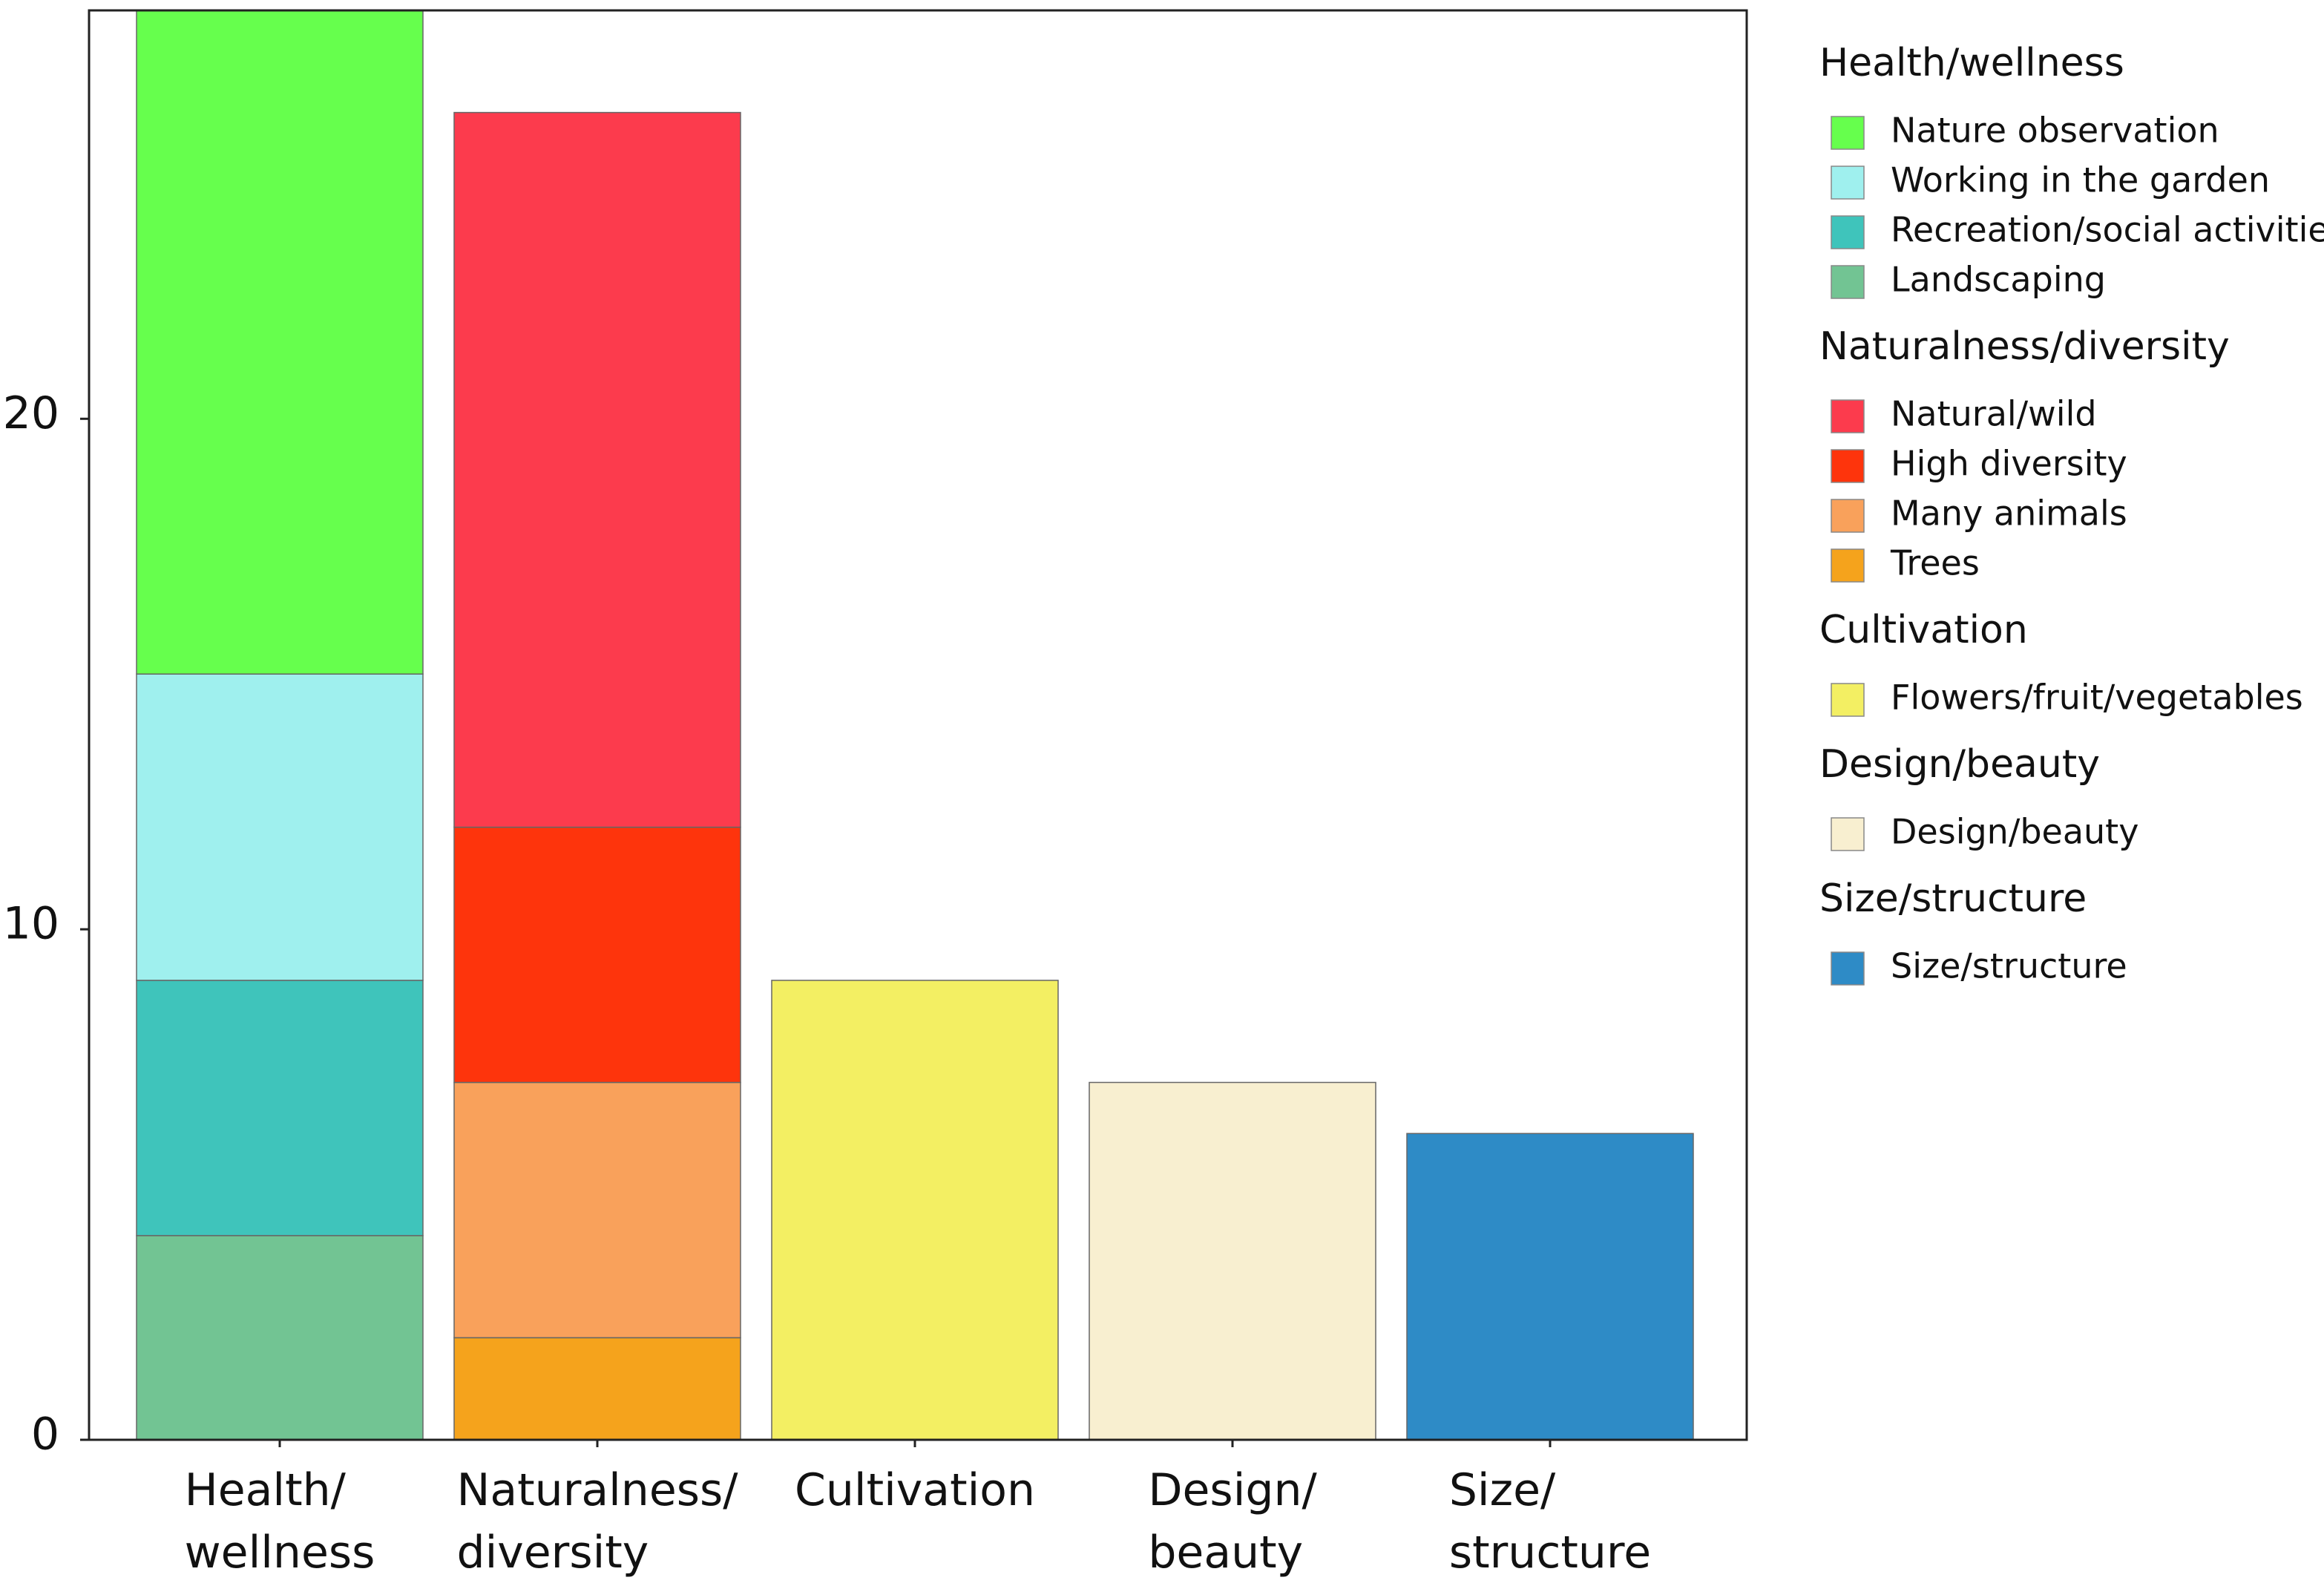 The height and width of the screenshot is (1586, 2324). I want to click on y-tick-label: 10, so click(31, 924).